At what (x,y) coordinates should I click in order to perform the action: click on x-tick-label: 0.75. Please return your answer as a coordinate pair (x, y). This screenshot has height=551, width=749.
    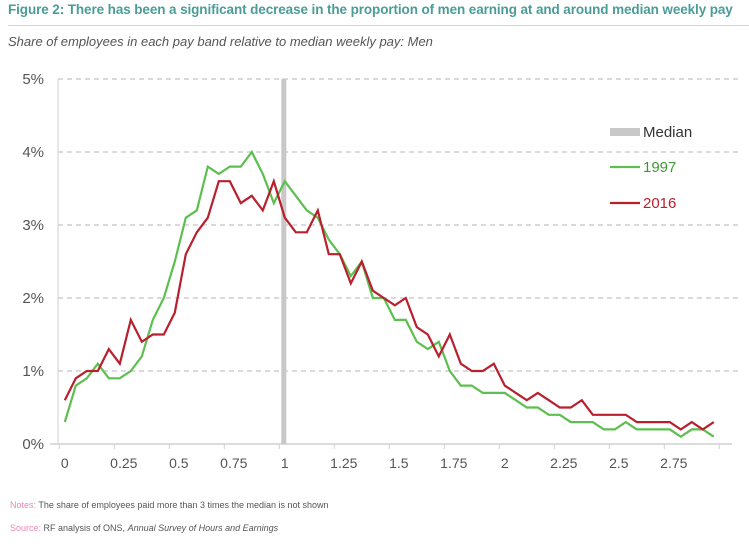
    Looking at the image, I should click on (233, 463).